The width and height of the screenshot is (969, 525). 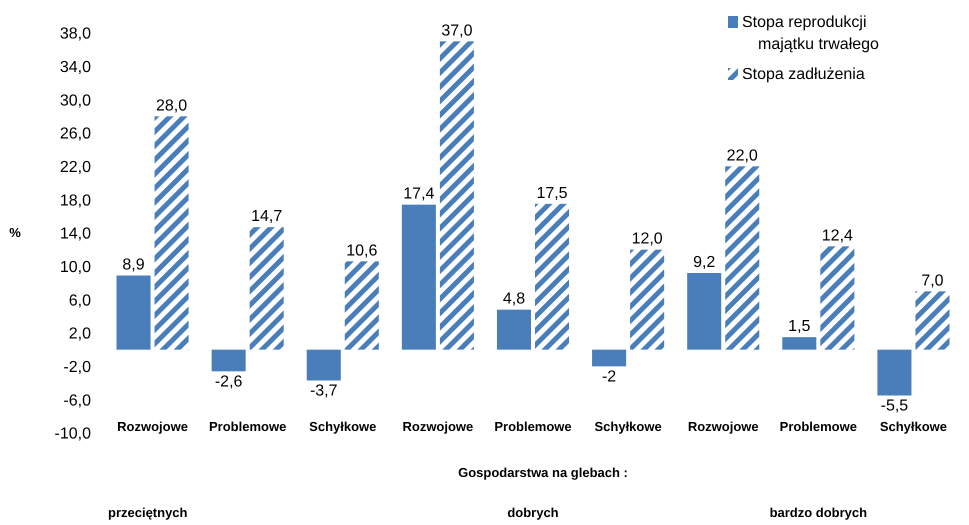 What do you see at coordinates (533, 512) in the screenshot?
I see `text: dobrych` at bounding box center [533, 512].